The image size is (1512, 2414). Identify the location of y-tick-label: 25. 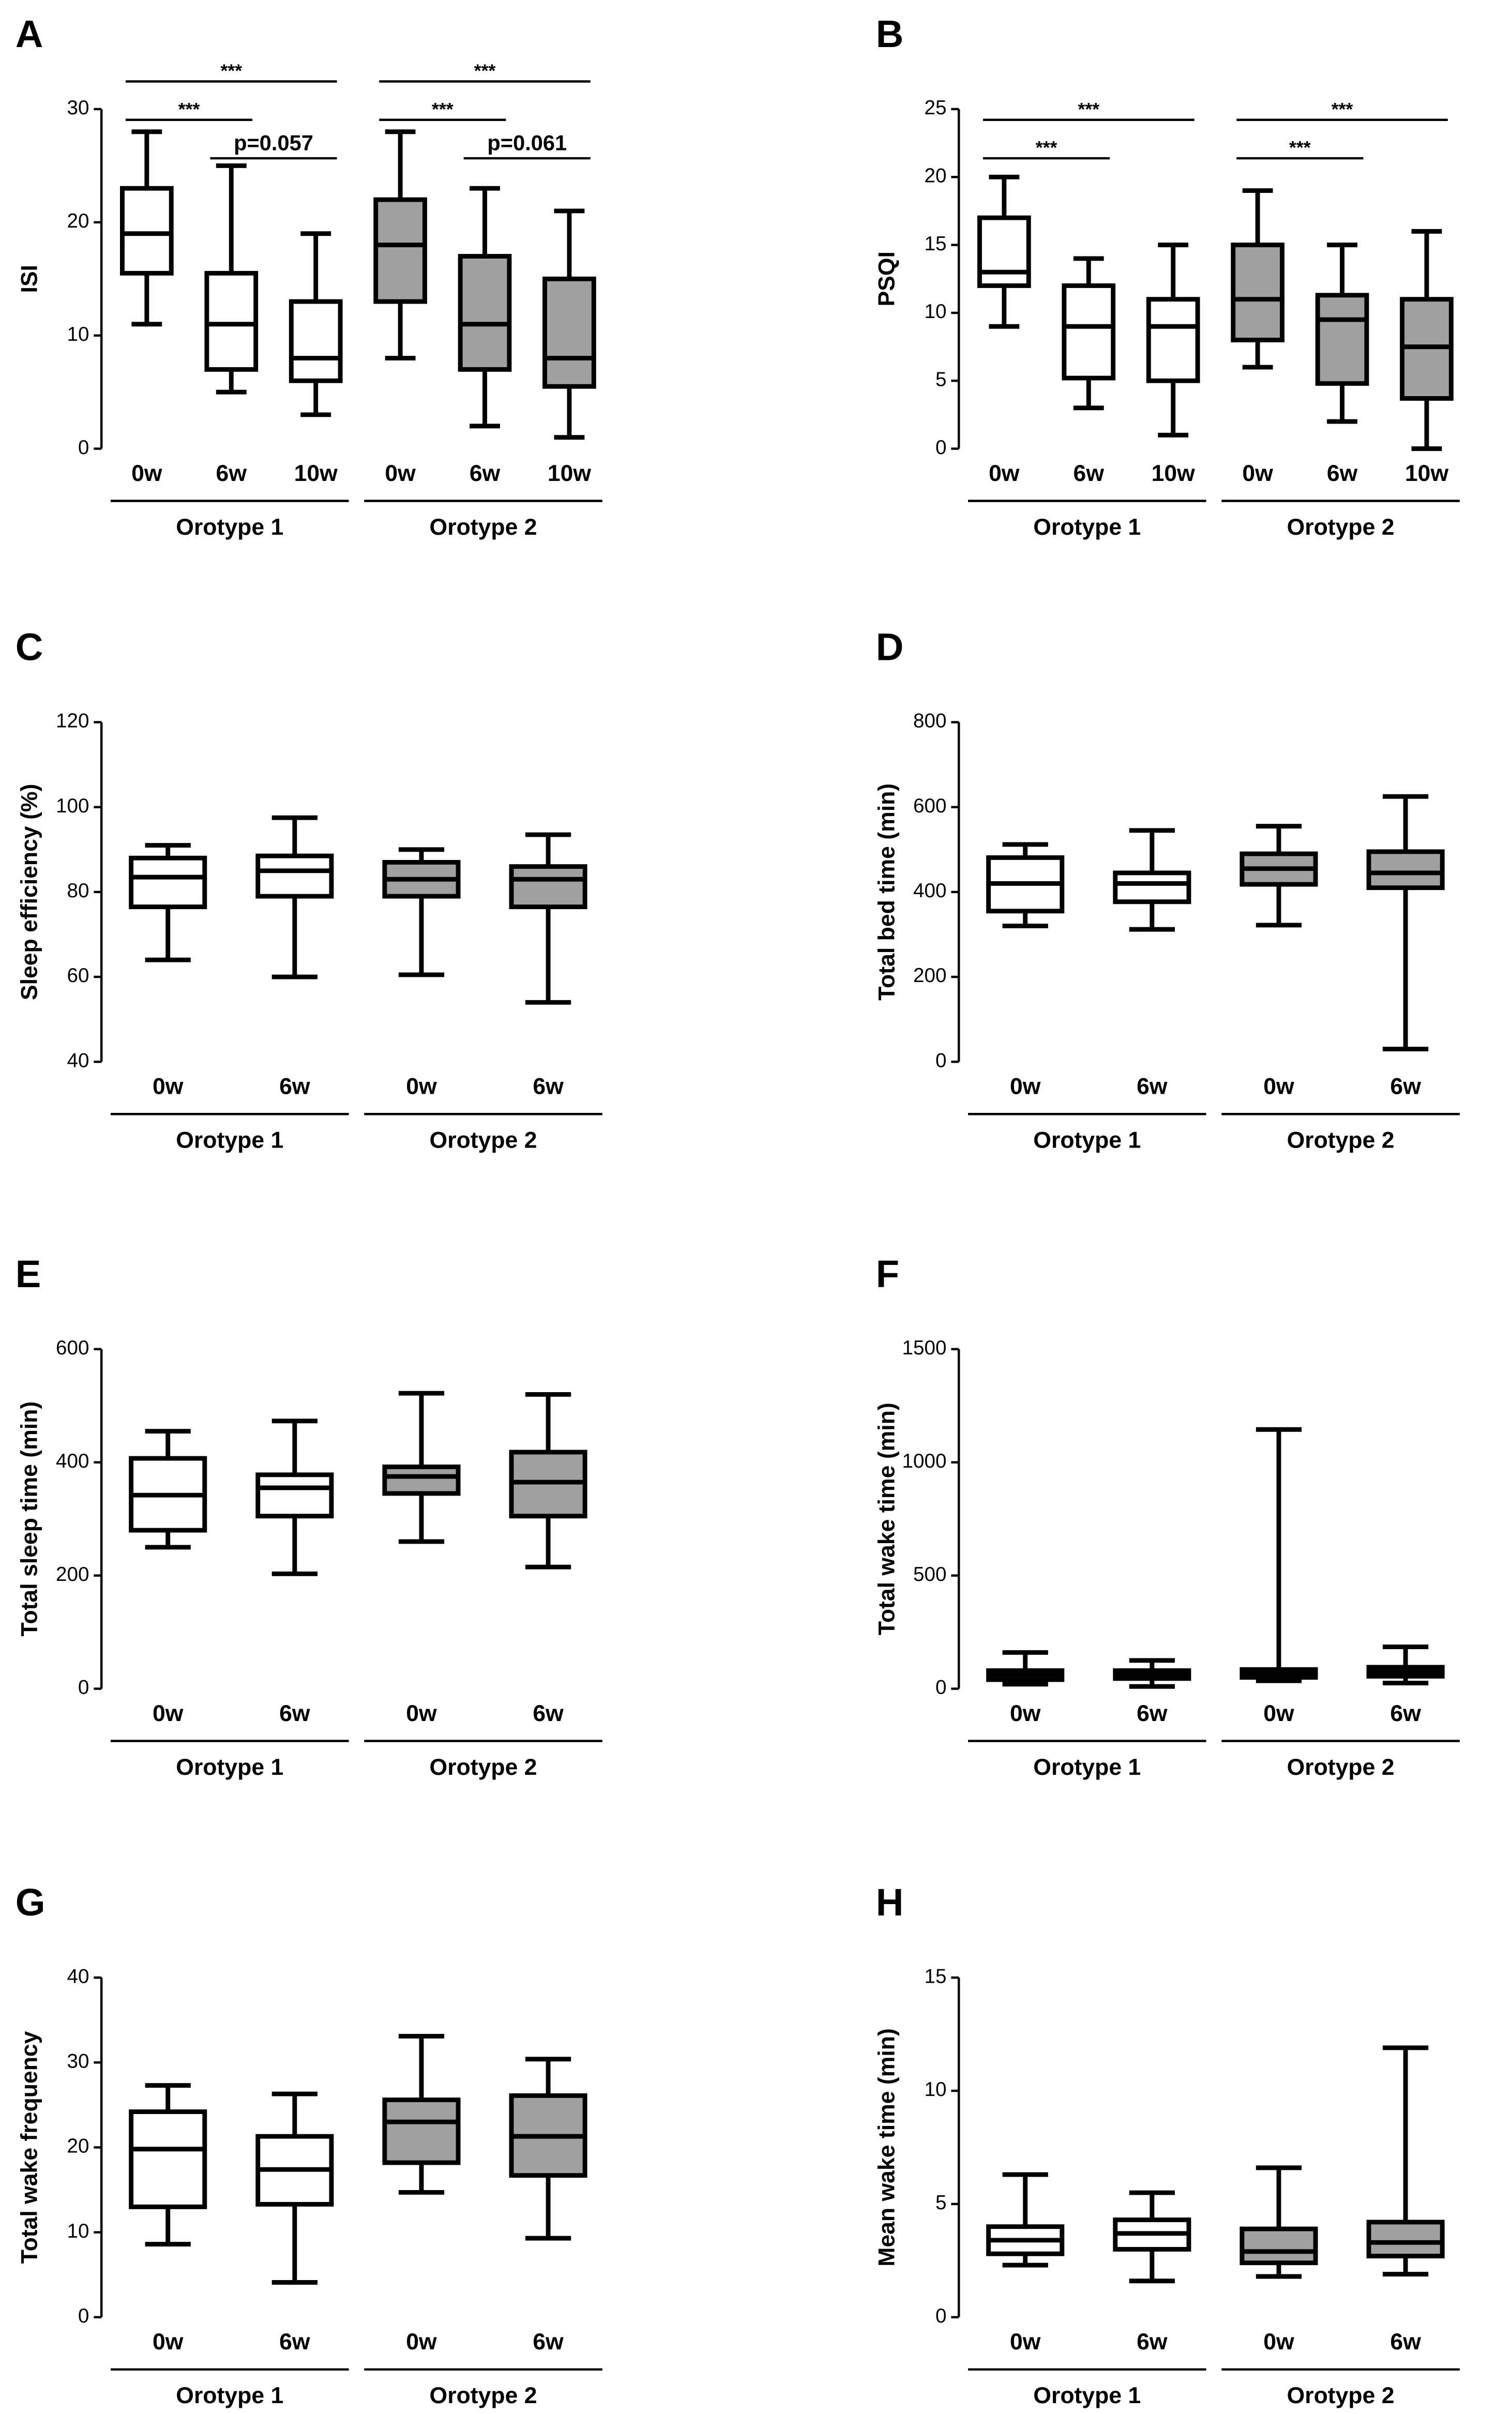
(935, 108).